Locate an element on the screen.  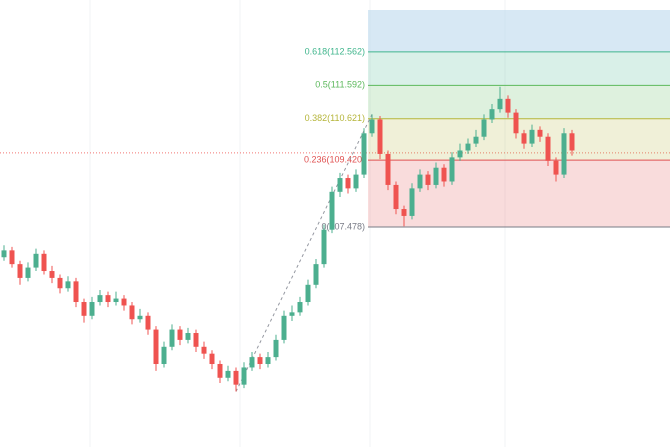
fib-zone-top is located at coordinates (519, 31).